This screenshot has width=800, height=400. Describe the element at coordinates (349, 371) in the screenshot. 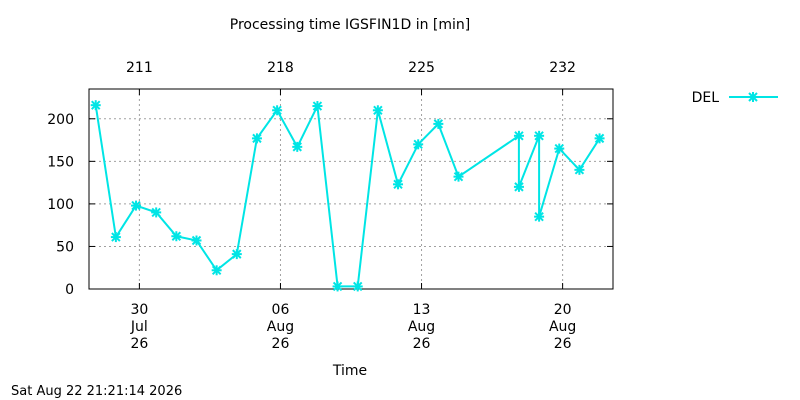

I see `x-axis-label: Time` at that location.